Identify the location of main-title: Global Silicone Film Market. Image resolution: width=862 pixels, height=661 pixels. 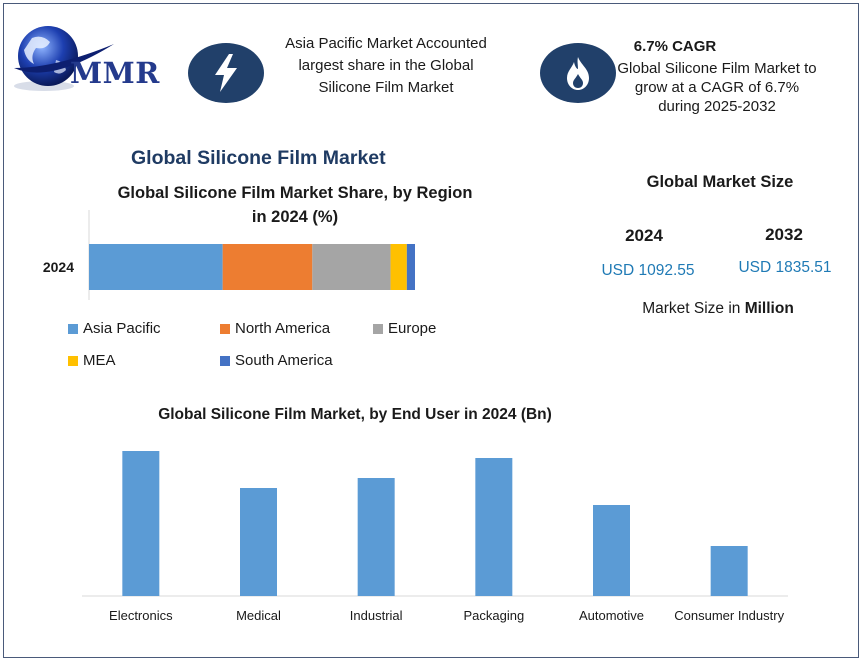
(258, 158).